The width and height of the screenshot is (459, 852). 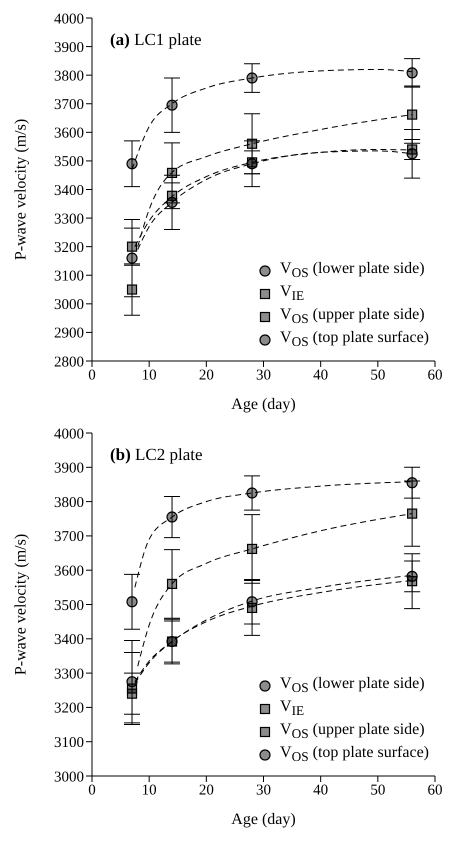 I want to click on y-tick-label: 2800, so click(x=69, y=362).